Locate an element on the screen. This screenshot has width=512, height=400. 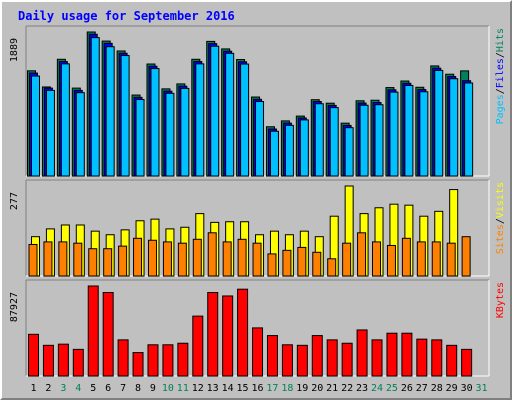
day-label: 27 is located at coordinates (422, 388).